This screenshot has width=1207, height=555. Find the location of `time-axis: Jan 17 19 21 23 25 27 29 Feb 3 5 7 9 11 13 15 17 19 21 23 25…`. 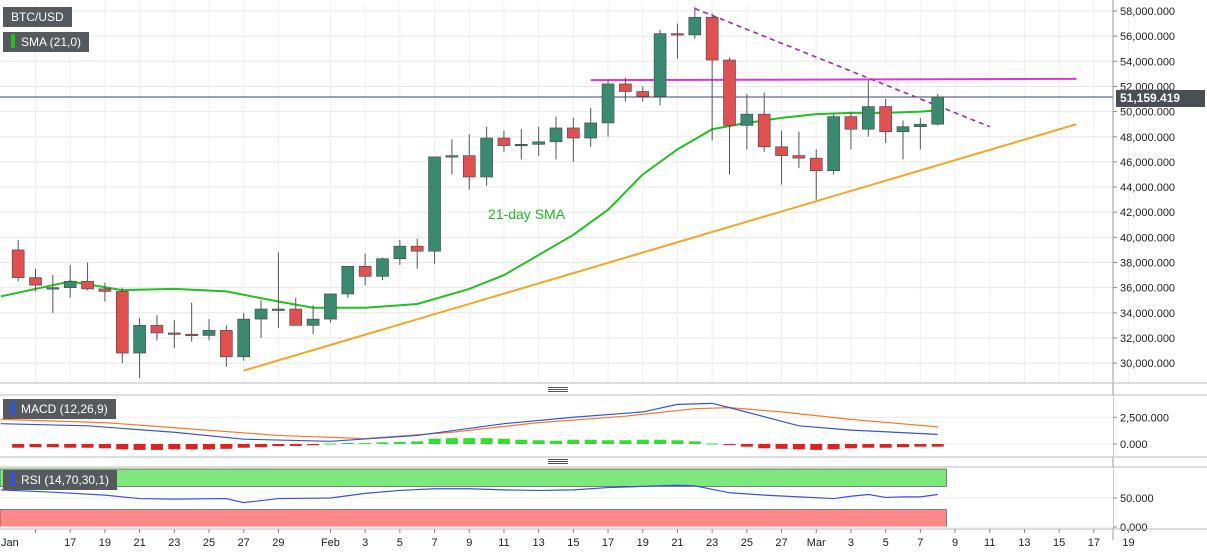

time-axis: Jan 17 19 21 23 25 27 29 Feb 3 5 7 9 11 13 15 17 19 21 23 25… is located at coordinates (568, 539).